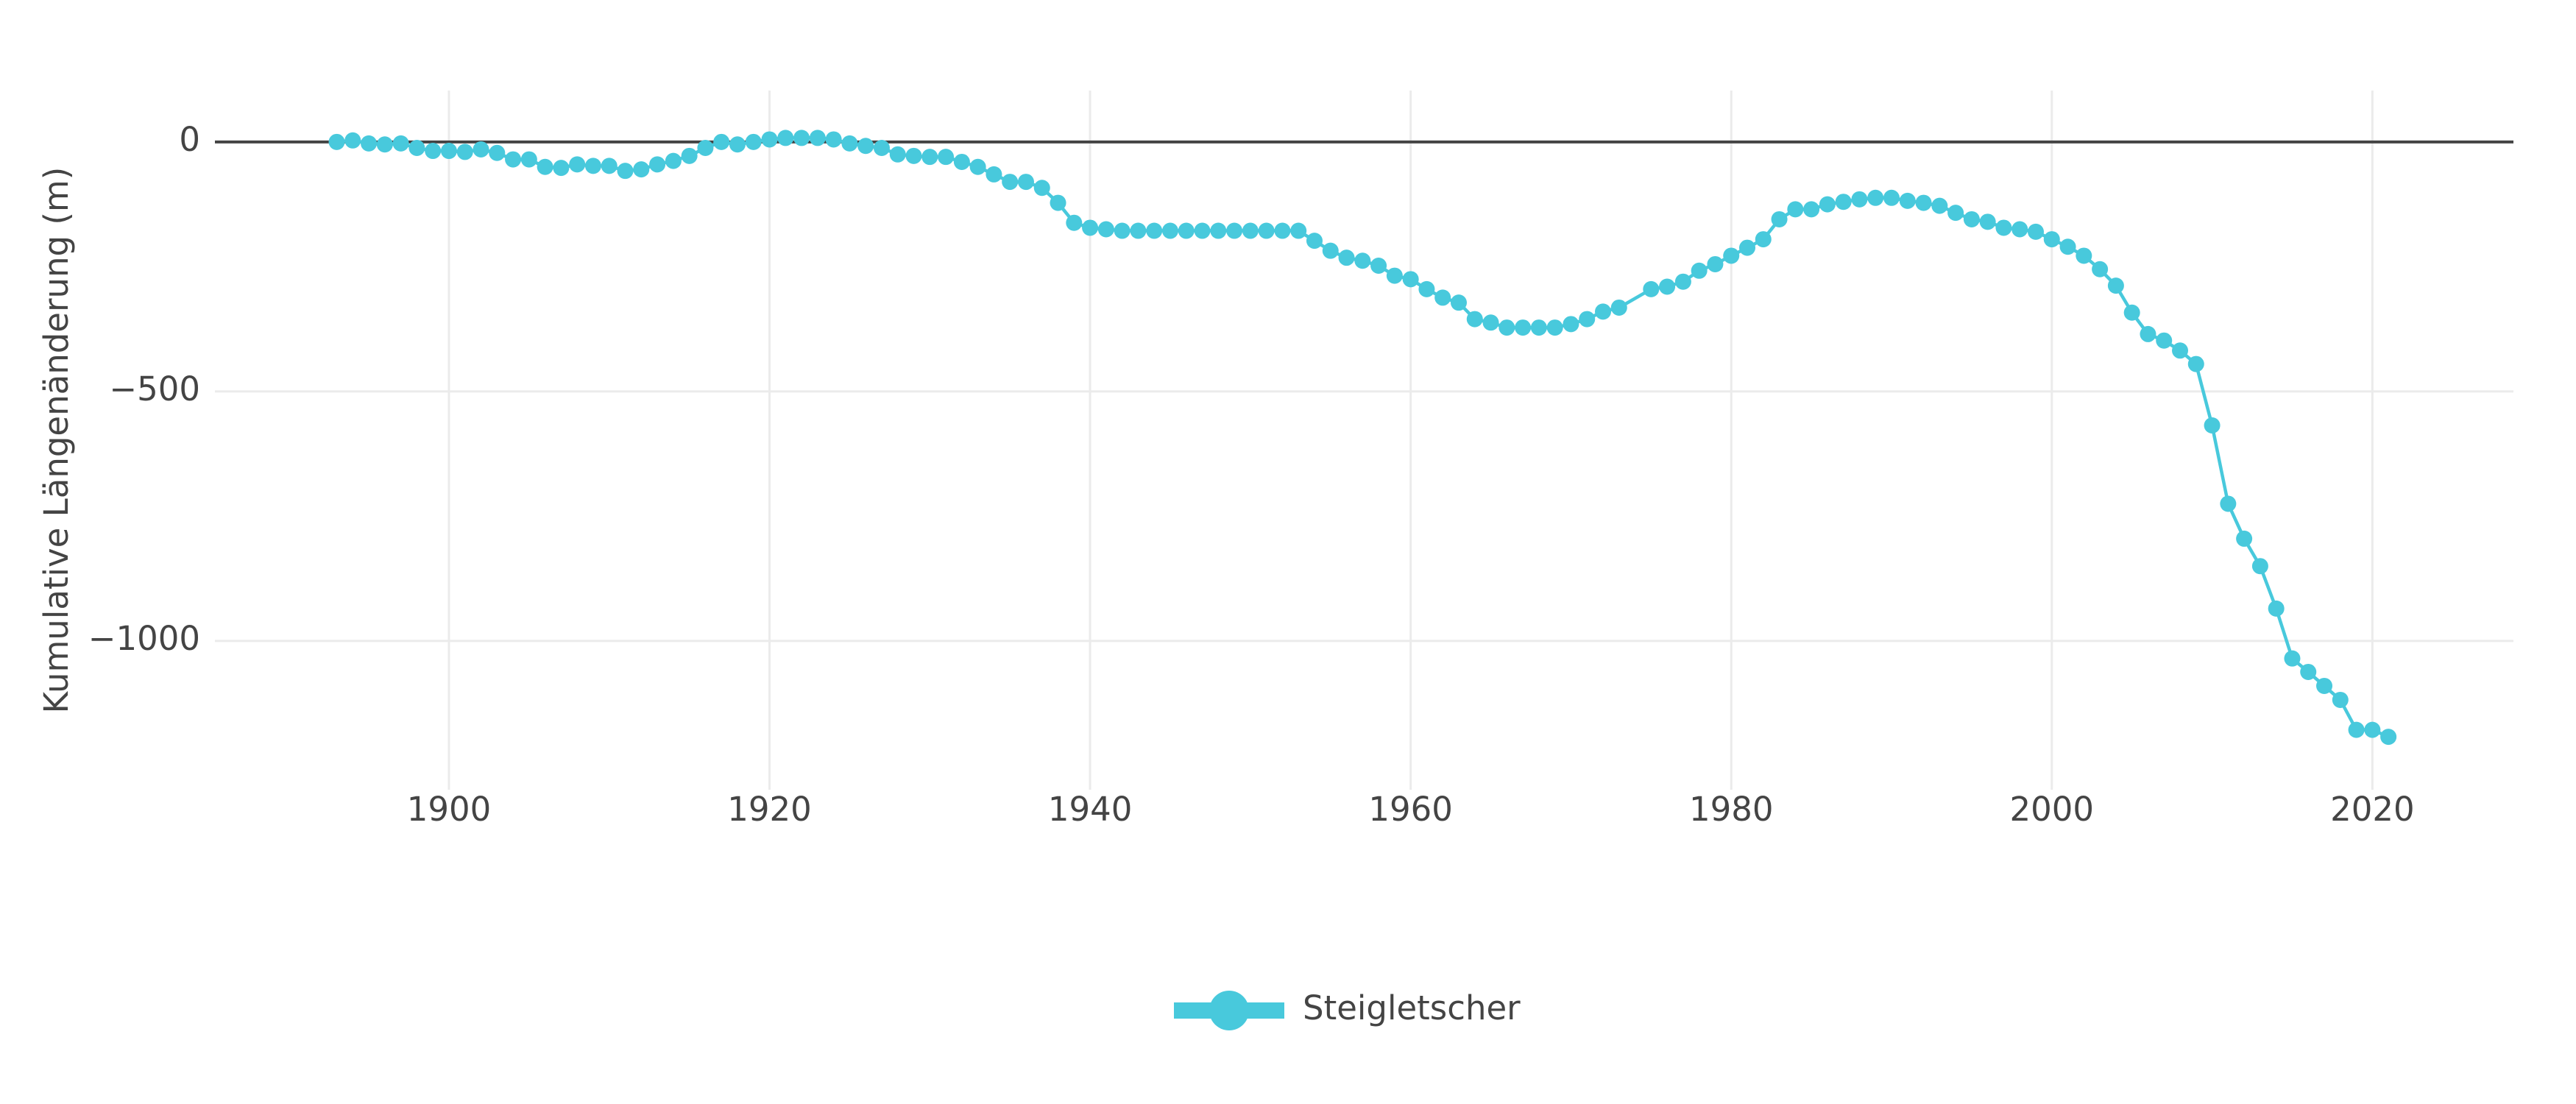  What do you see at coordinates (1410, 810) in the screenshot?
I see `x-tick-label: 1960` at bounding box center [1410, 810].